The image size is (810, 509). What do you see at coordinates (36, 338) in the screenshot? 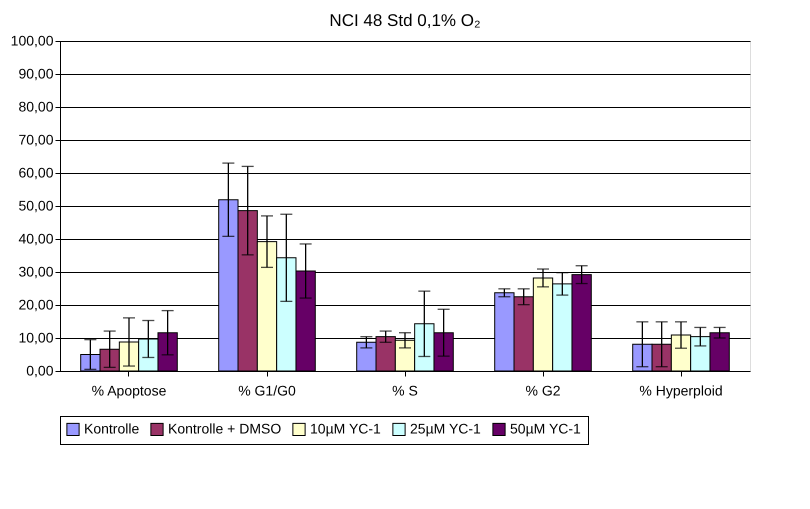
I see `y-tick-label: 10,00` at bounding box center [36, 338].